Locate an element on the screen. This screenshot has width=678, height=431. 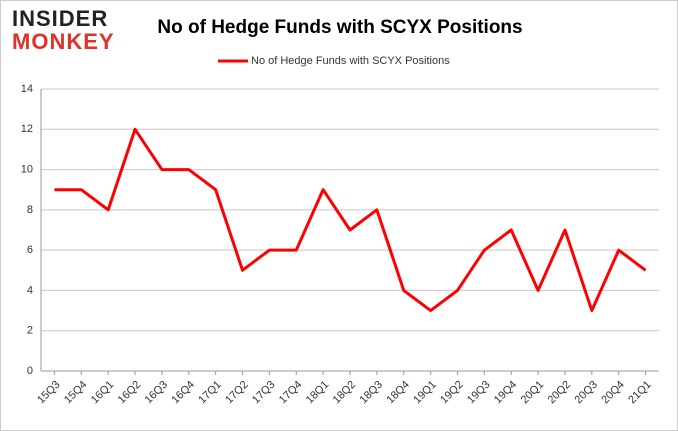
legend-label: No of Hedge Funds with SCYX Positions is located at coordinates (350, 61).